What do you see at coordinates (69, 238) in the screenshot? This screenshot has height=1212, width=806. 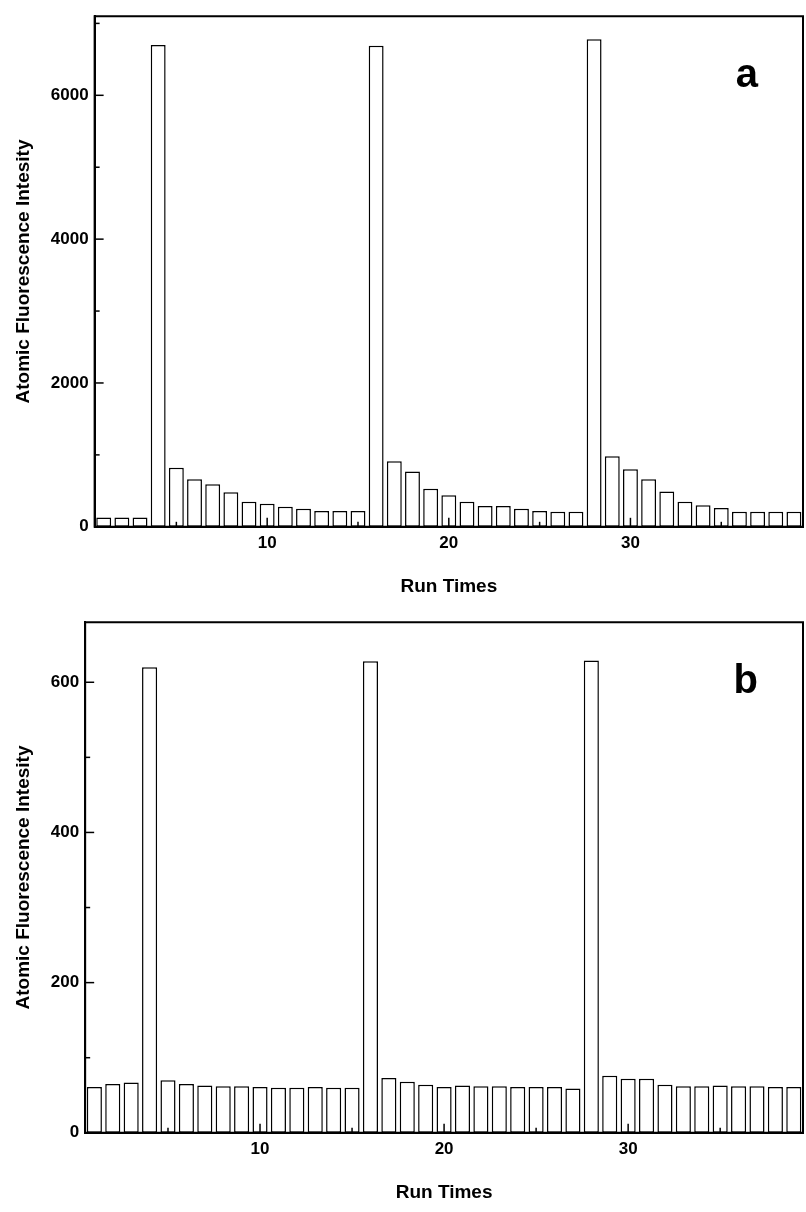 I see `y-tick-label: 4000` at bounding box center [69, 238].